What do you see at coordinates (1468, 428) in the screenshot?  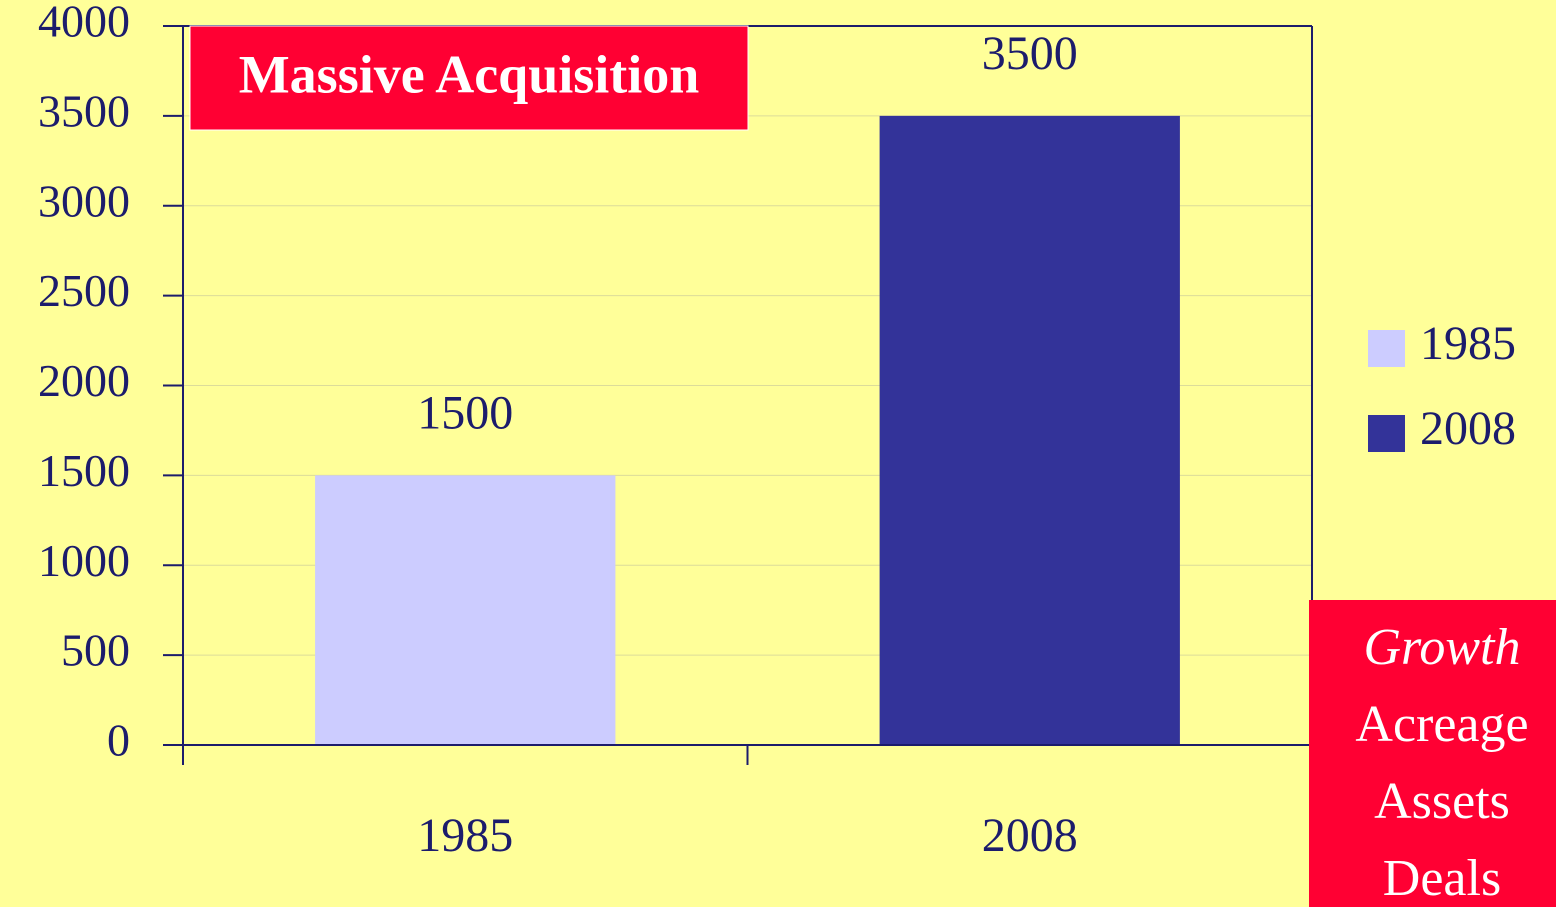 I see `legend-label: 2008` at bounding box center [1468, 428].